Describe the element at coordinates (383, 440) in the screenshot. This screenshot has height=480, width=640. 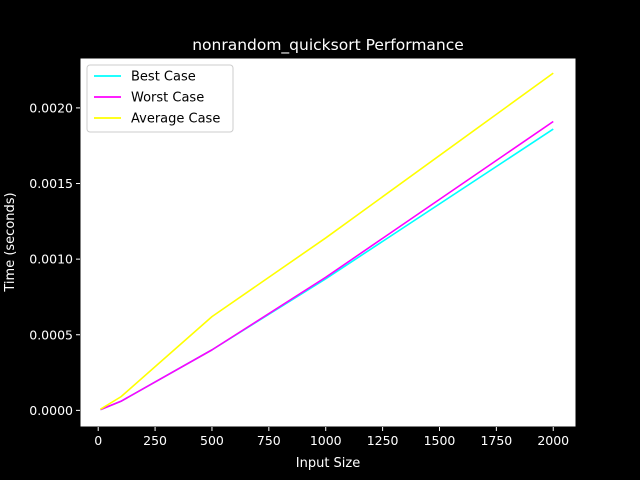
I see `x-tick-label: 1250` at that location.